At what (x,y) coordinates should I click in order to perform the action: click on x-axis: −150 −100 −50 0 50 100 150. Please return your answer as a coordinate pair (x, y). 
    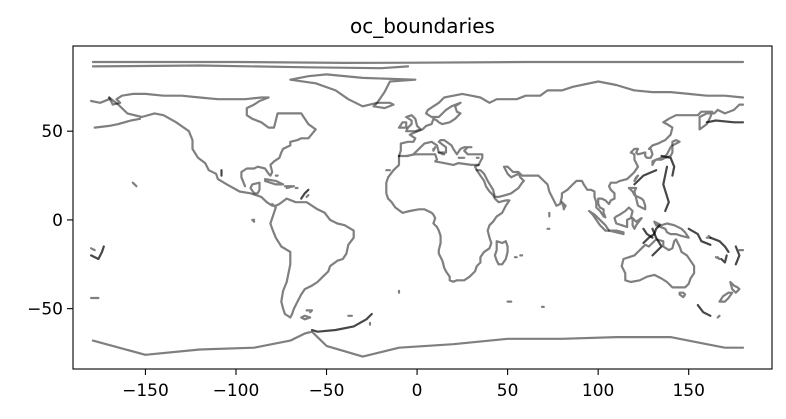
    Looking at the image, I should click on (413, 385).